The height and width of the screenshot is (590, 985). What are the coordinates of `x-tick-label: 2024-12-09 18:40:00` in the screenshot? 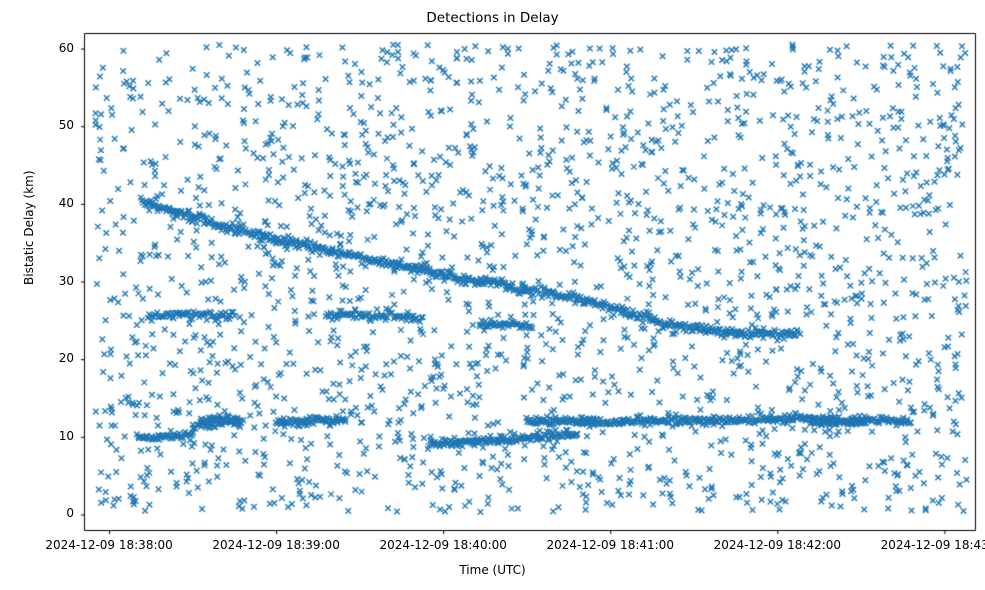 It's located at (443, 545).